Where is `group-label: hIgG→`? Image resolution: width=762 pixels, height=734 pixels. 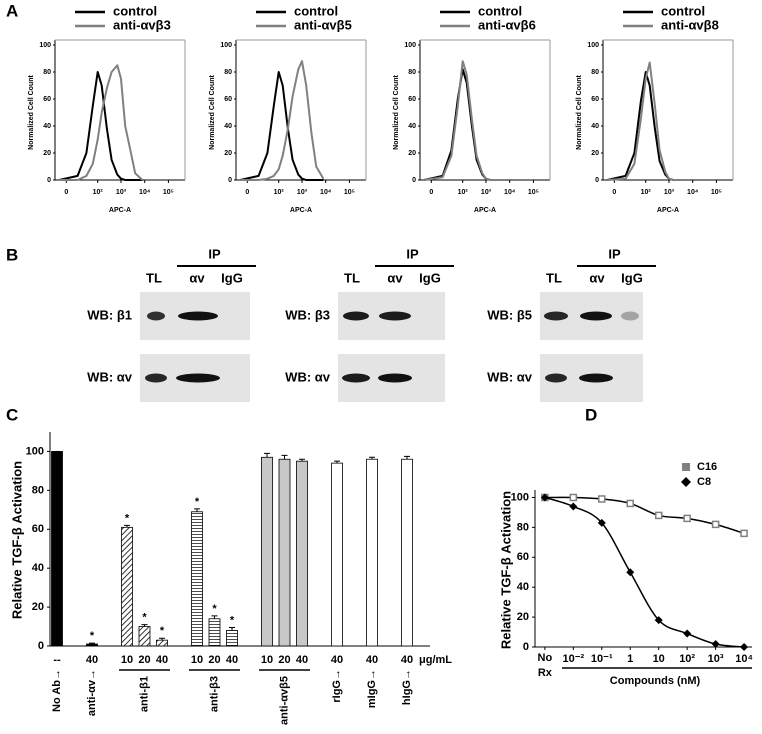 group-label: hIgG→ is located at coordinates (407, 687).